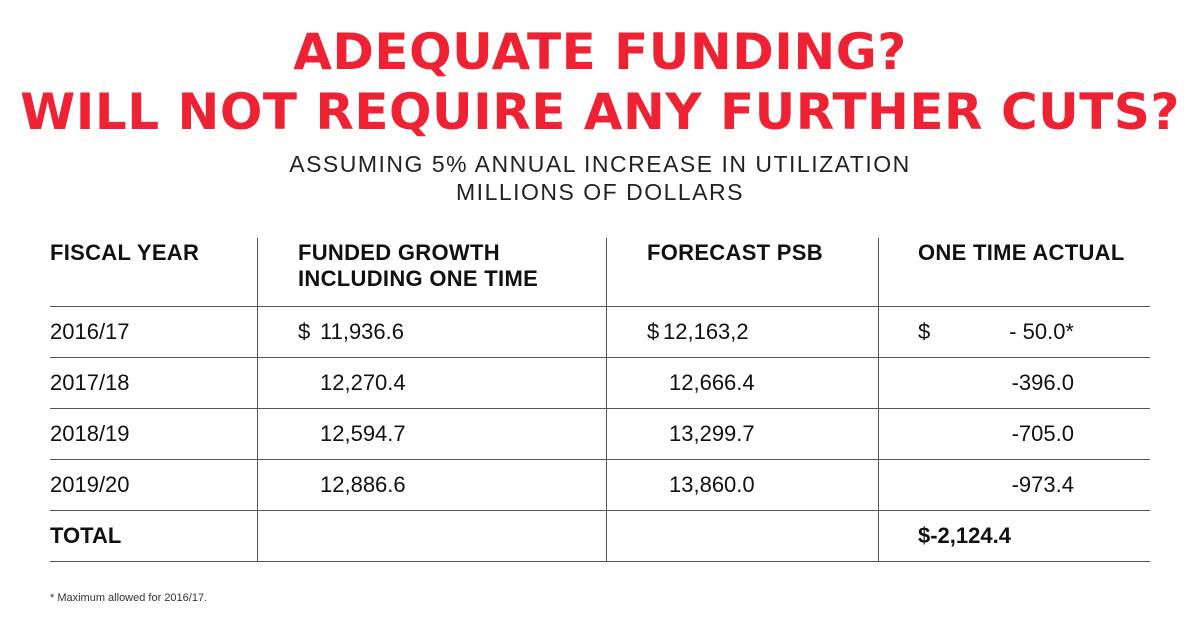 Image resolution: width=1200 pixels, height=628 pixels. Describe the element at coordinates (712, 484) in the screenshot. I see `forecast-value: 13,860.0` at that location.